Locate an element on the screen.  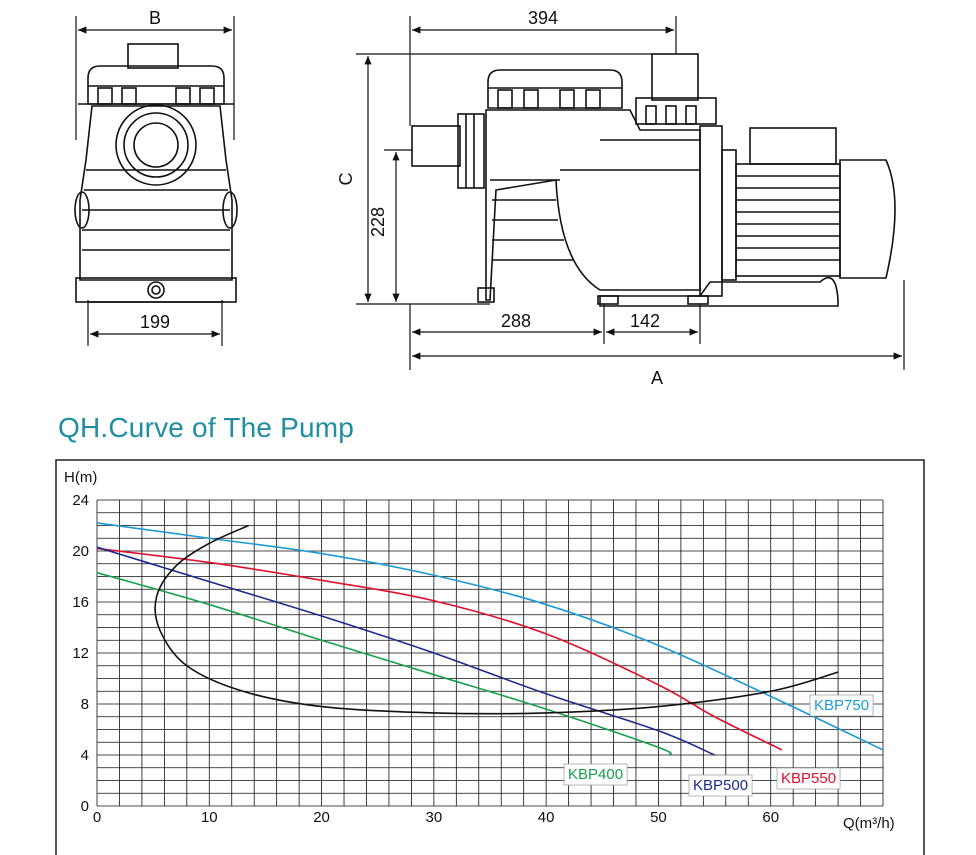
x-tick-label: 0 is located at coordinates (97, 817).